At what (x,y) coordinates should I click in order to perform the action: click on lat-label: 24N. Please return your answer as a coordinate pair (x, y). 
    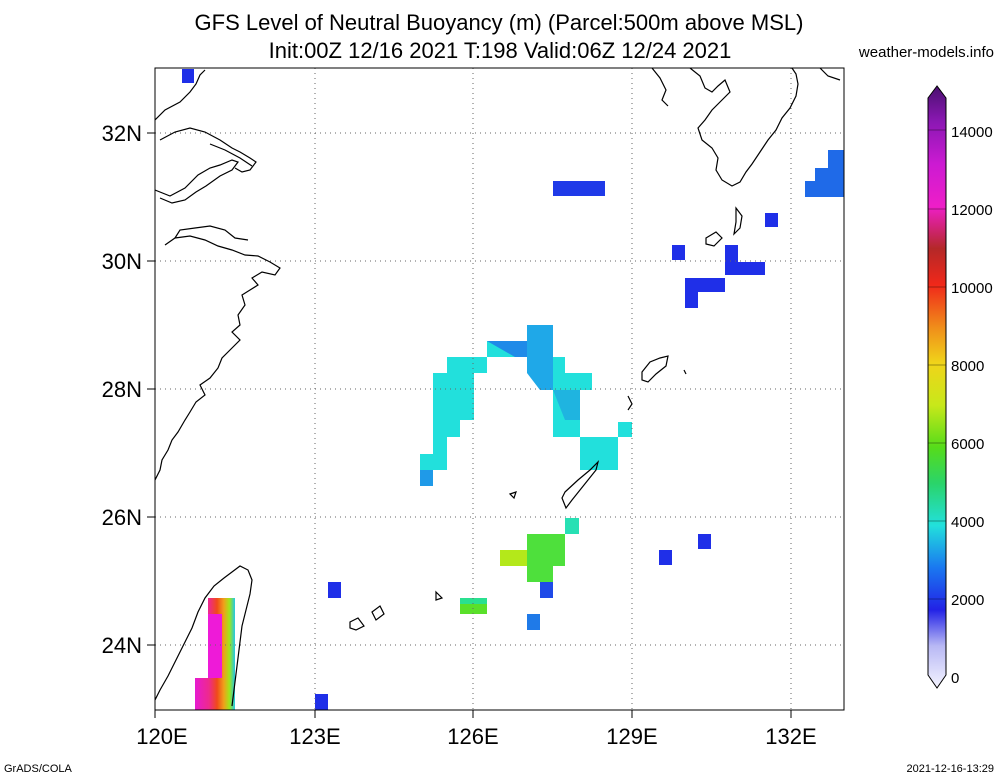
    Looking at the image, I should click on (122, 645).